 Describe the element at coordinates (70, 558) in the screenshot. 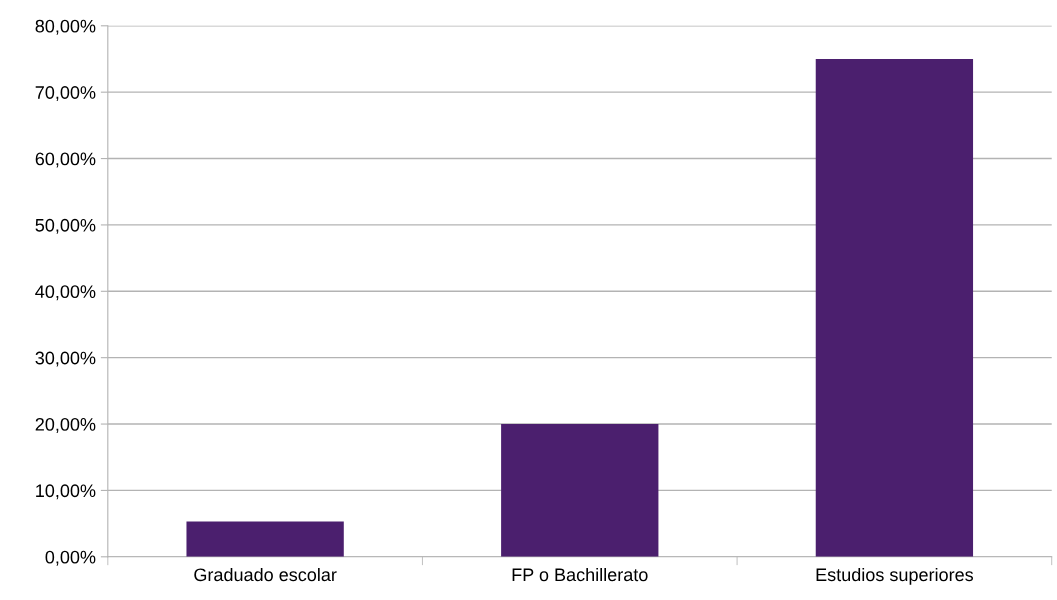

I see `y-tick-label: 0,00%` at that location.